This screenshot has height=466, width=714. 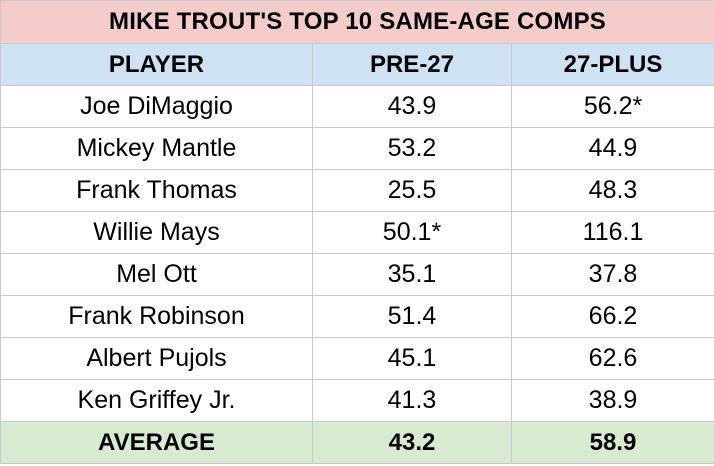 I want to click on plus27-cell: 66.2, so click(x=612, y=316).